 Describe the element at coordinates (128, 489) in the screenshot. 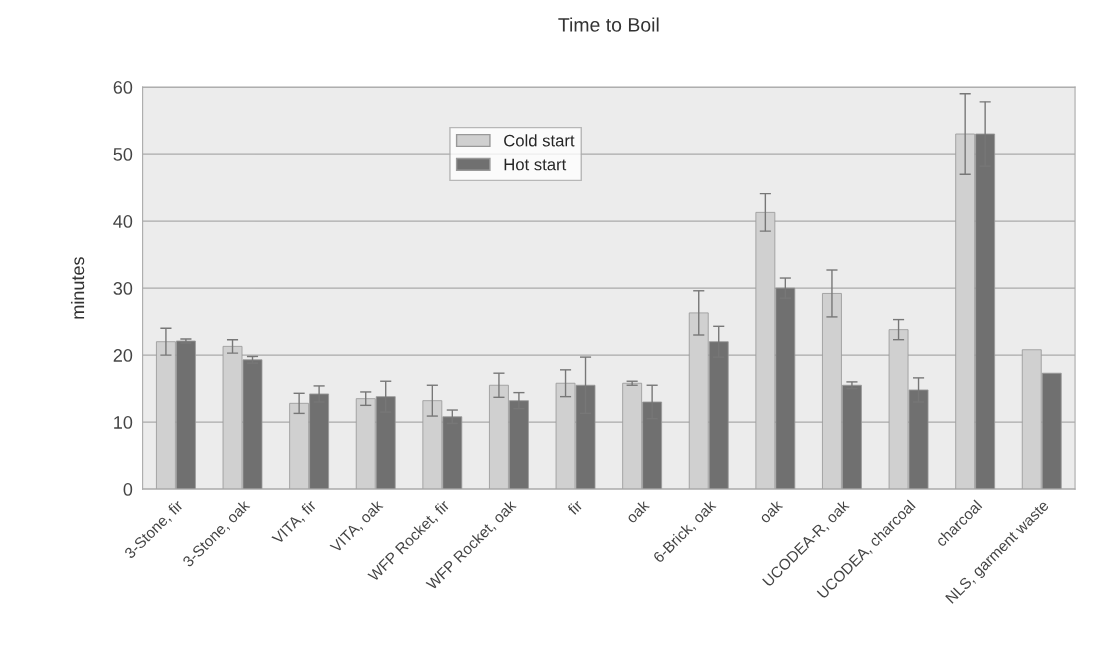

I see `y-tick-label: 0` at that location.